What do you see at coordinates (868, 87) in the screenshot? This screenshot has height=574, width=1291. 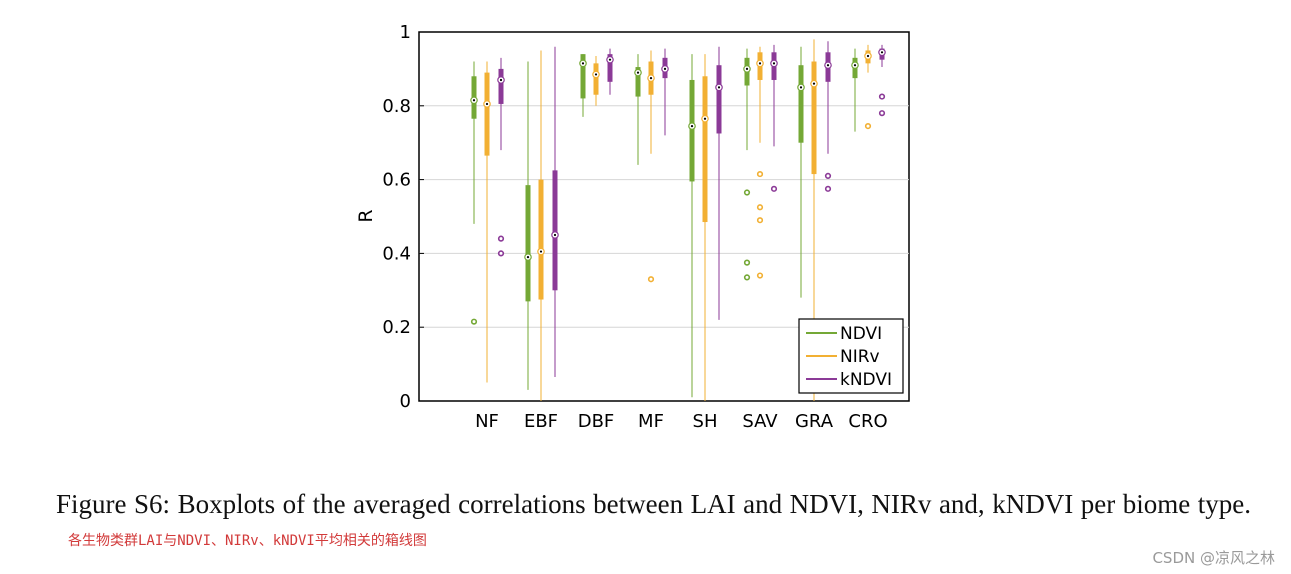 I see `box-NIRv-CRO` at bounding box center [868, 87].